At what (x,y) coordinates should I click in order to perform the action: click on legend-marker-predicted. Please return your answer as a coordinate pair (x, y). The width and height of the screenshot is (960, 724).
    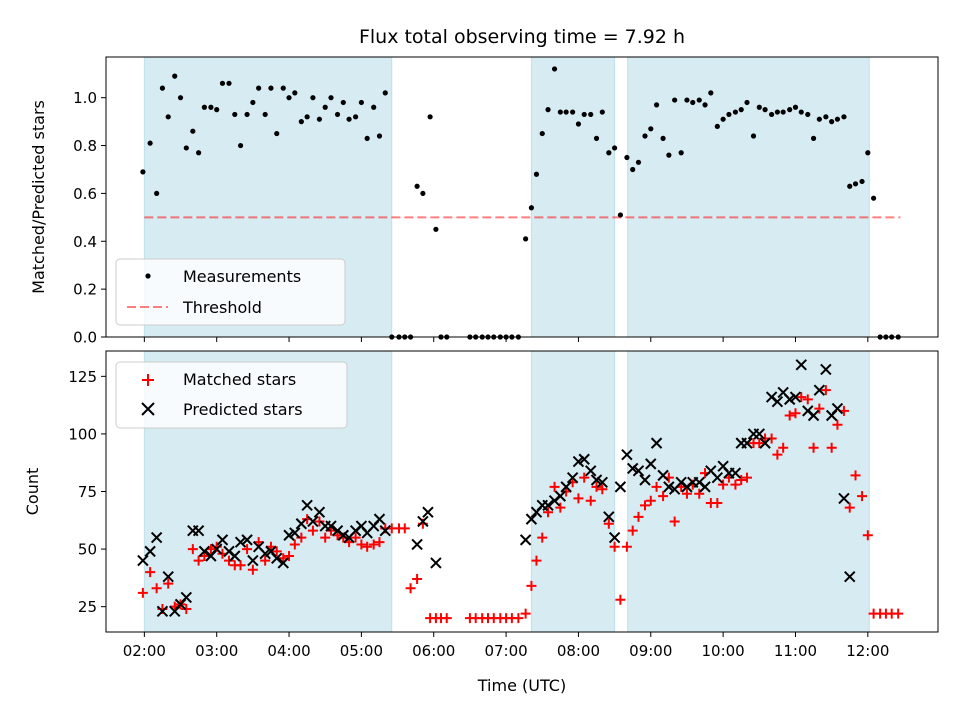
    Looking at the image, I should click on (148, 409).